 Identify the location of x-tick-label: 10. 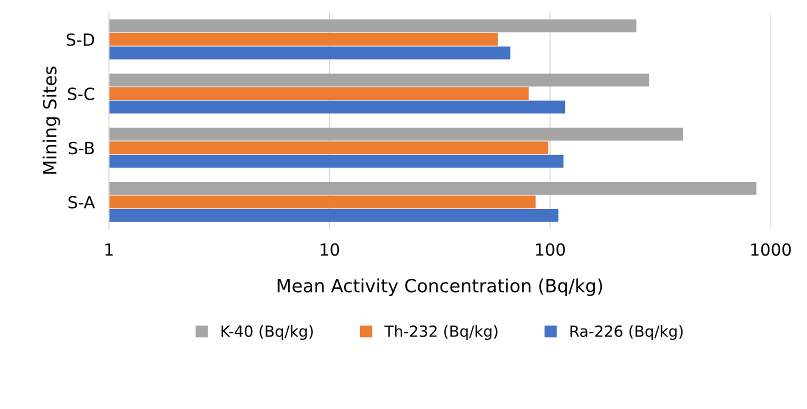
(330, 249).